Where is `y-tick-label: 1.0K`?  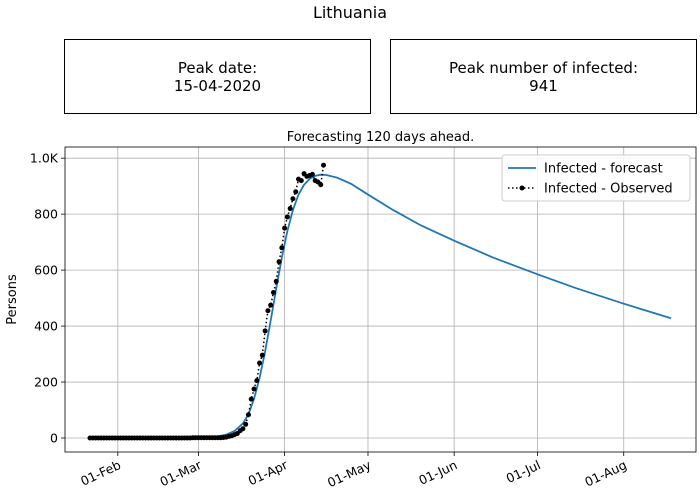 y-tick-label: 1.0K is located at coordinates (44, 158).